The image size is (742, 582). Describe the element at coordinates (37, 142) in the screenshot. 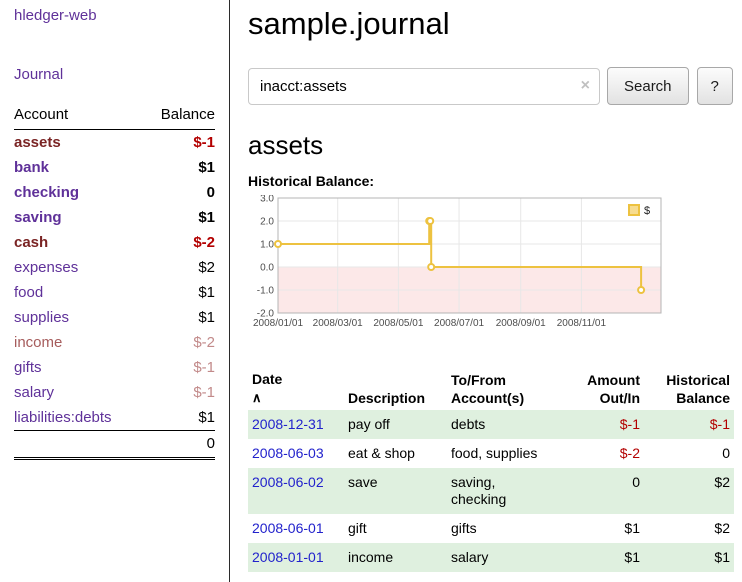

I see `account-link-assets: assets` at that location.